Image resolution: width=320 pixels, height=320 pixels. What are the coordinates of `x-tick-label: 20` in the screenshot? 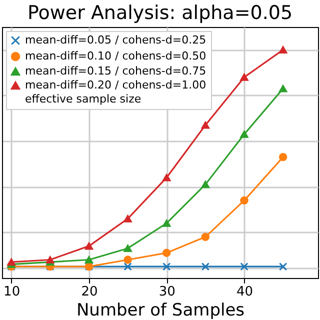 It's located at (89, 292).